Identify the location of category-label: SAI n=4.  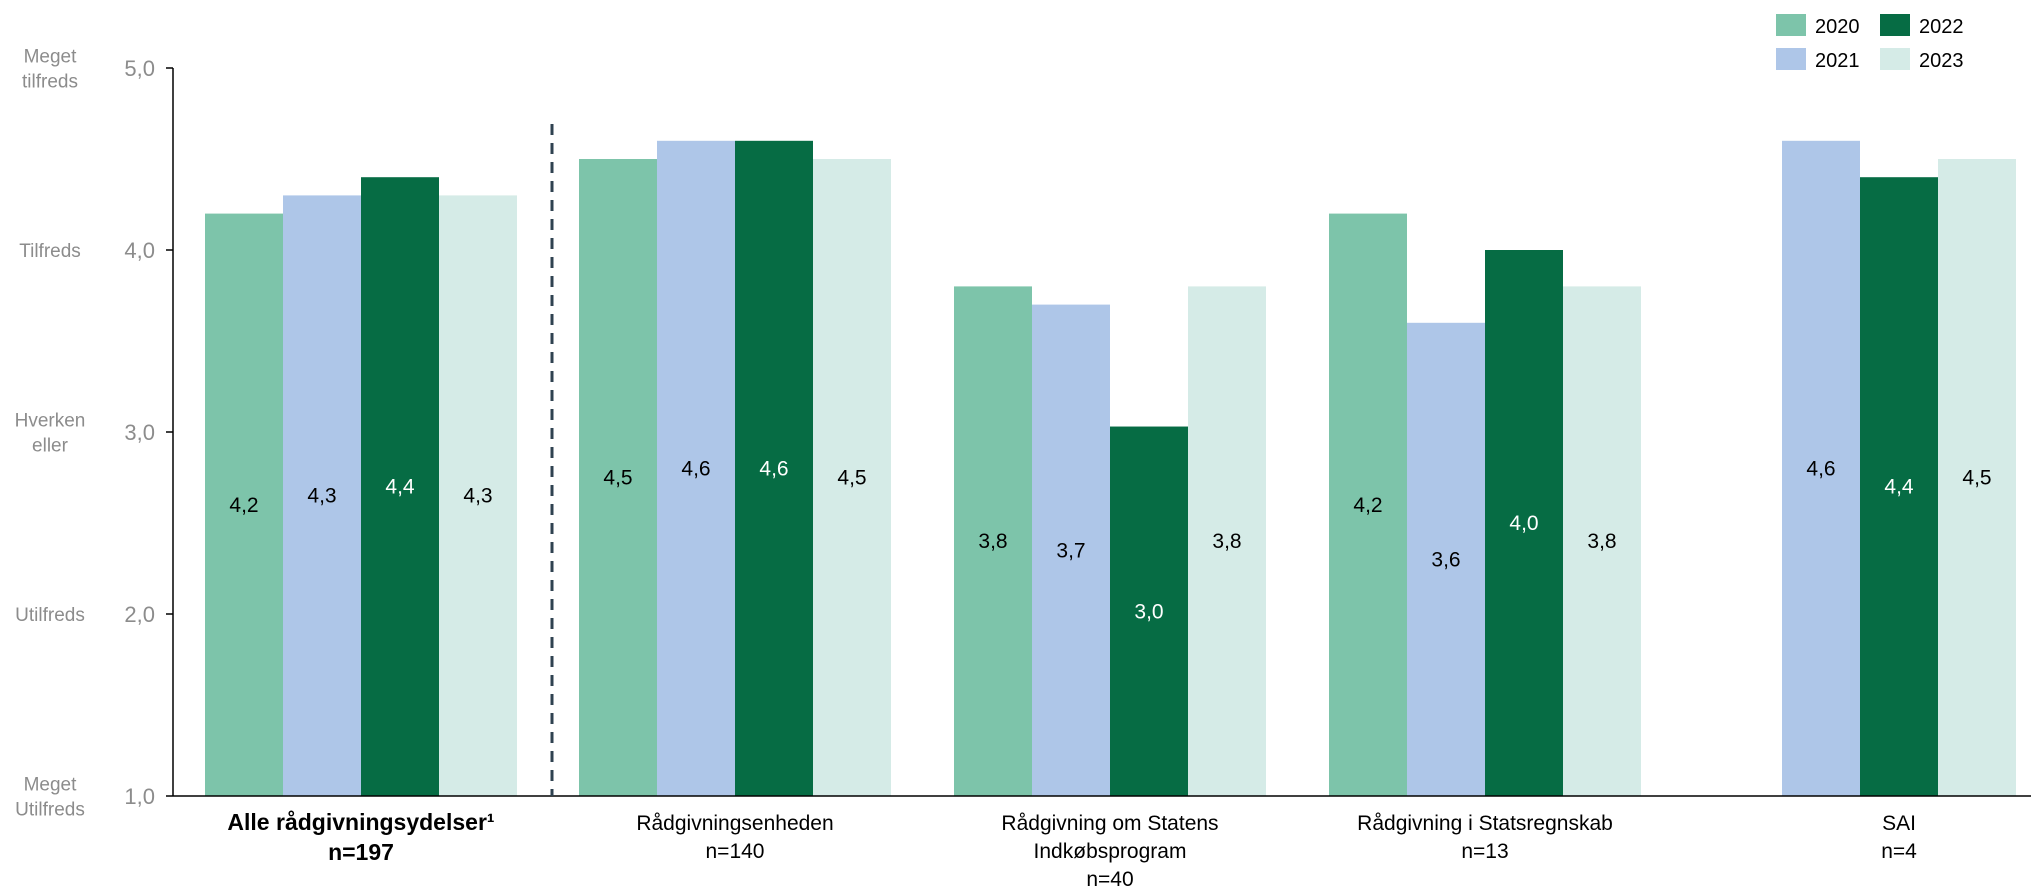
(1899, 837).